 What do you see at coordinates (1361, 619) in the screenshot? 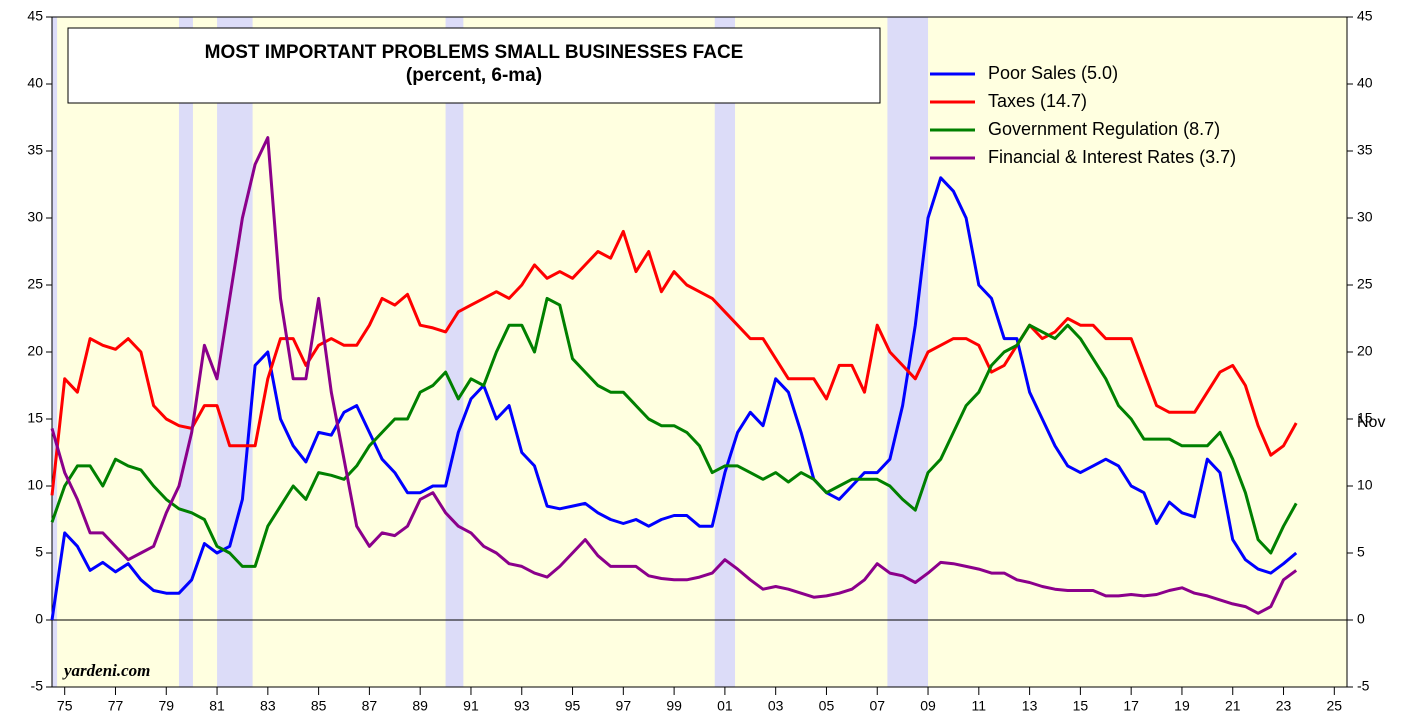
I see `y2-tick-label: 0` at bounding box center [1361, 619].